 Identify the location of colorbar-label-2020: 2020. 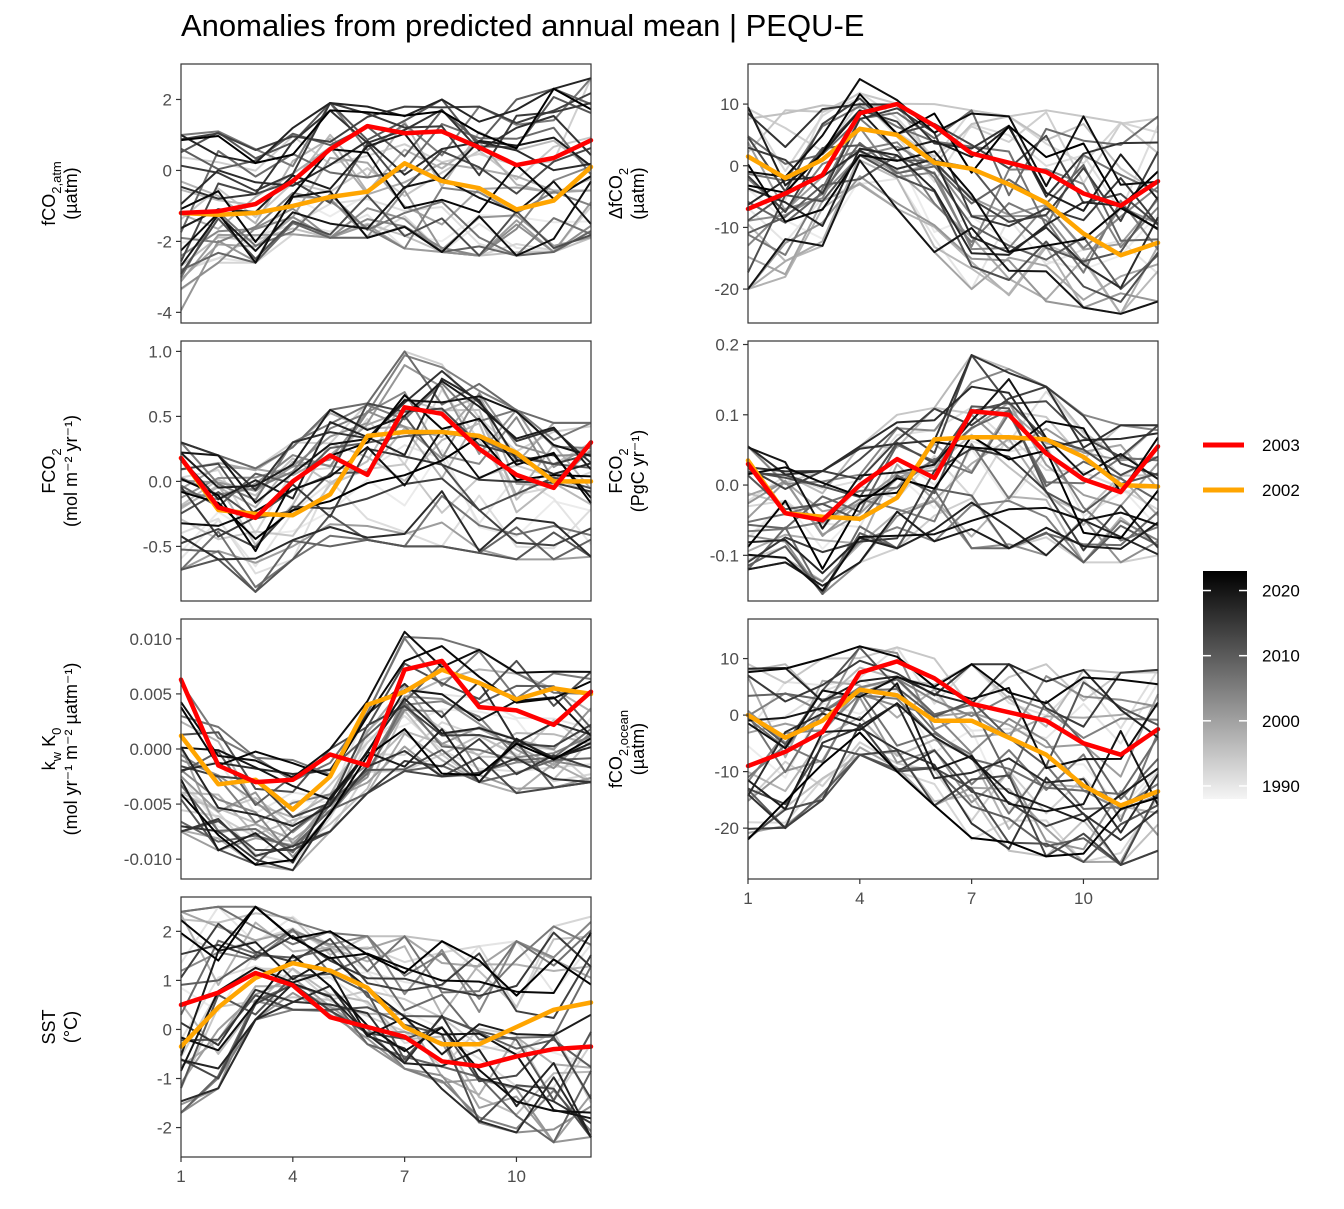
(1281, 591).